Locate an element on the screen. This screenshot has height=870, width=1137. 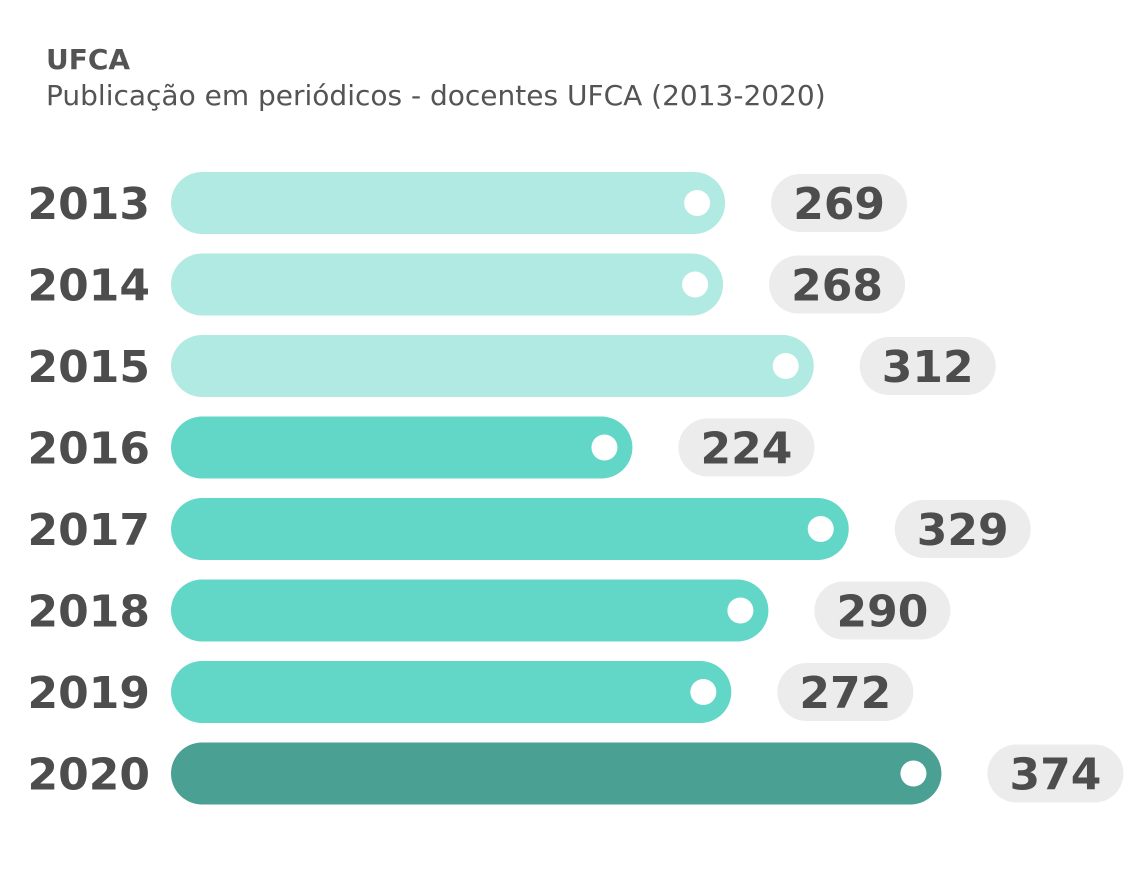
bar-2016 is located at coordinates (402, 447).